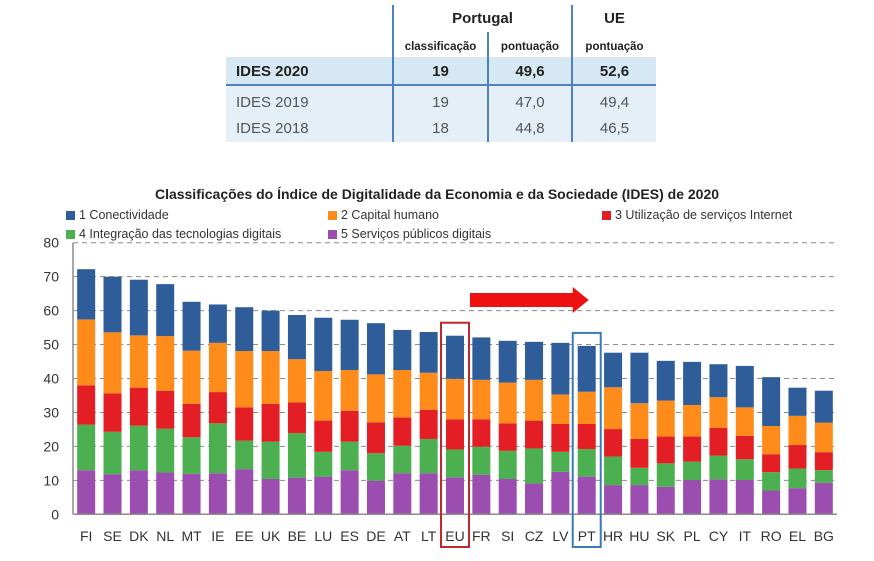  I want to click on x-tick-label: BG, so click(824, 536).